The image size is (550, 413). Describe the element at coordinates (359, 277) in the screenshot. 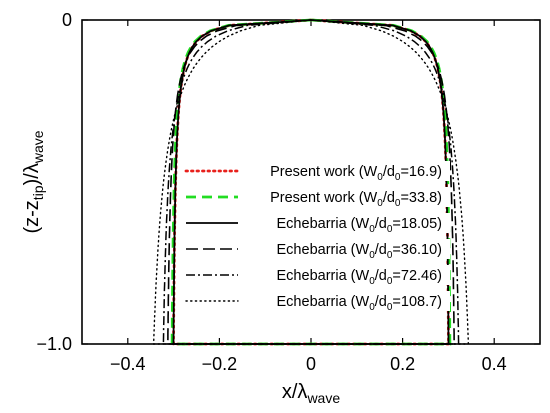

I see `legend-label-5: Echebarria (W0/d0=72.46)` at that location.